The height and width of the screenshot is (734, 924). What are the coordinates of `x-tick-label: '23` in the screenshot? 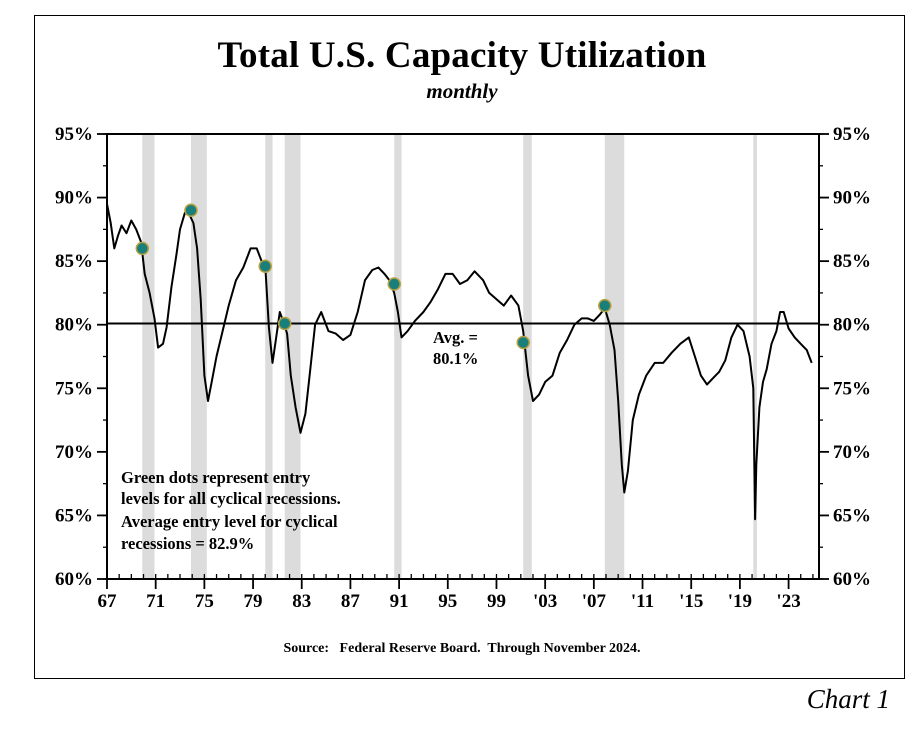 It's located at (788, 601).